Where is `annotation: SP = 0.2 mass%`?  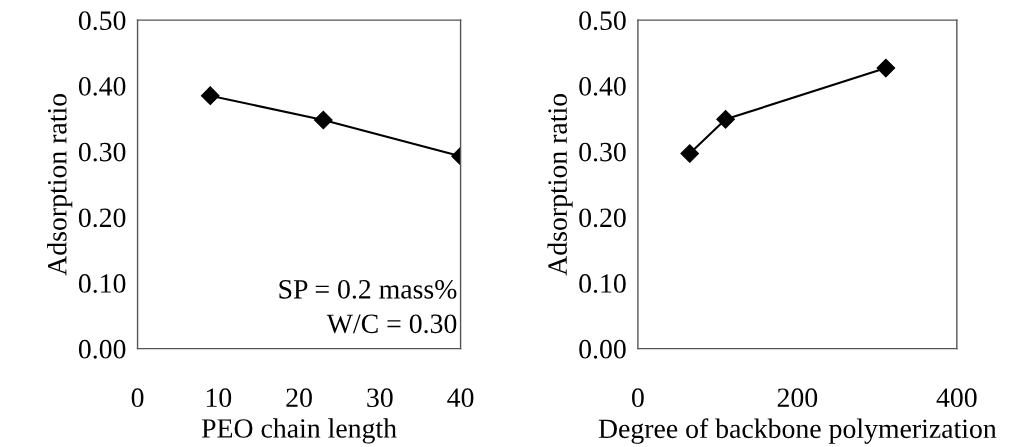 annotation: SP = 0.2 mass% is located at coordinates (368, 289).